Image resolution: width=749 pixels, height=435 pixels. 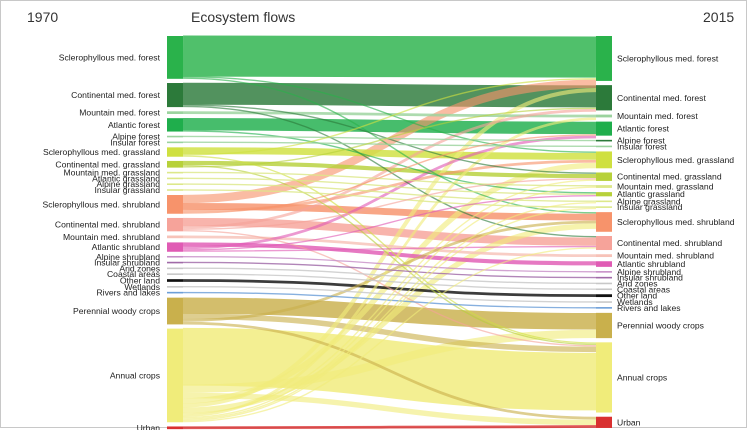 I want to click on flow-perennial-woody-crops-to-sclerophyllous-med-shrubland, so click(x=389, y=271).